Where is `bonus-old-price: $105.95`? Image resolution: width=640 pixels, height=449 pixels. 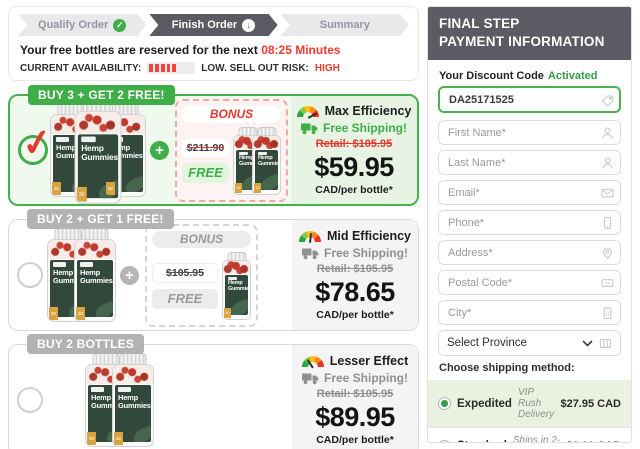 bonus-old-price: $105.95 is located at coordinates (185, 272).